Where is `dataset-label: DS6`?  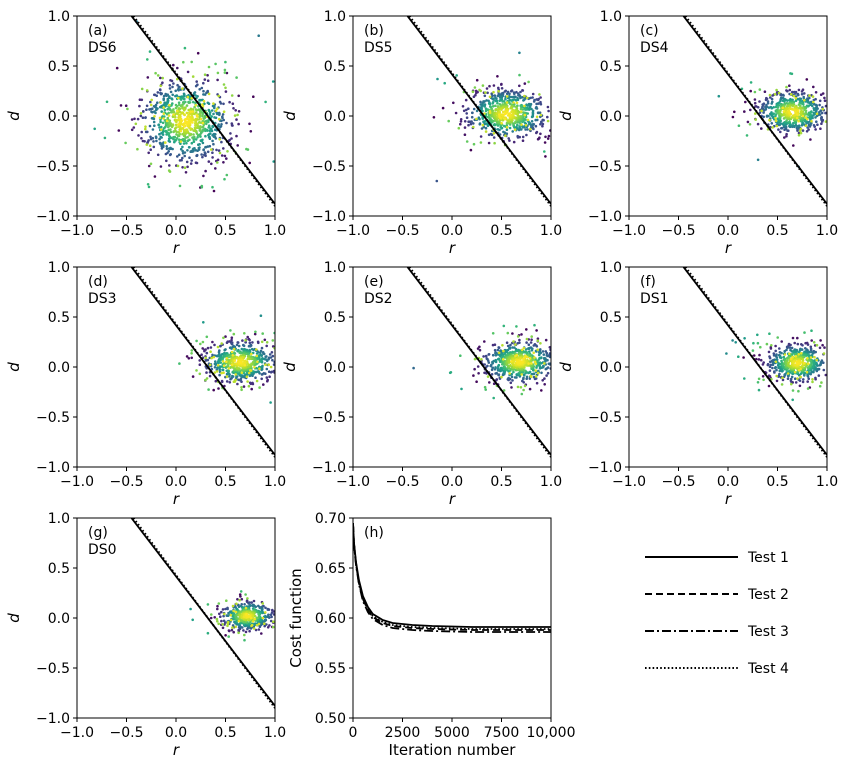
dataset-label: DS6 is located at coordinates (102, 48).